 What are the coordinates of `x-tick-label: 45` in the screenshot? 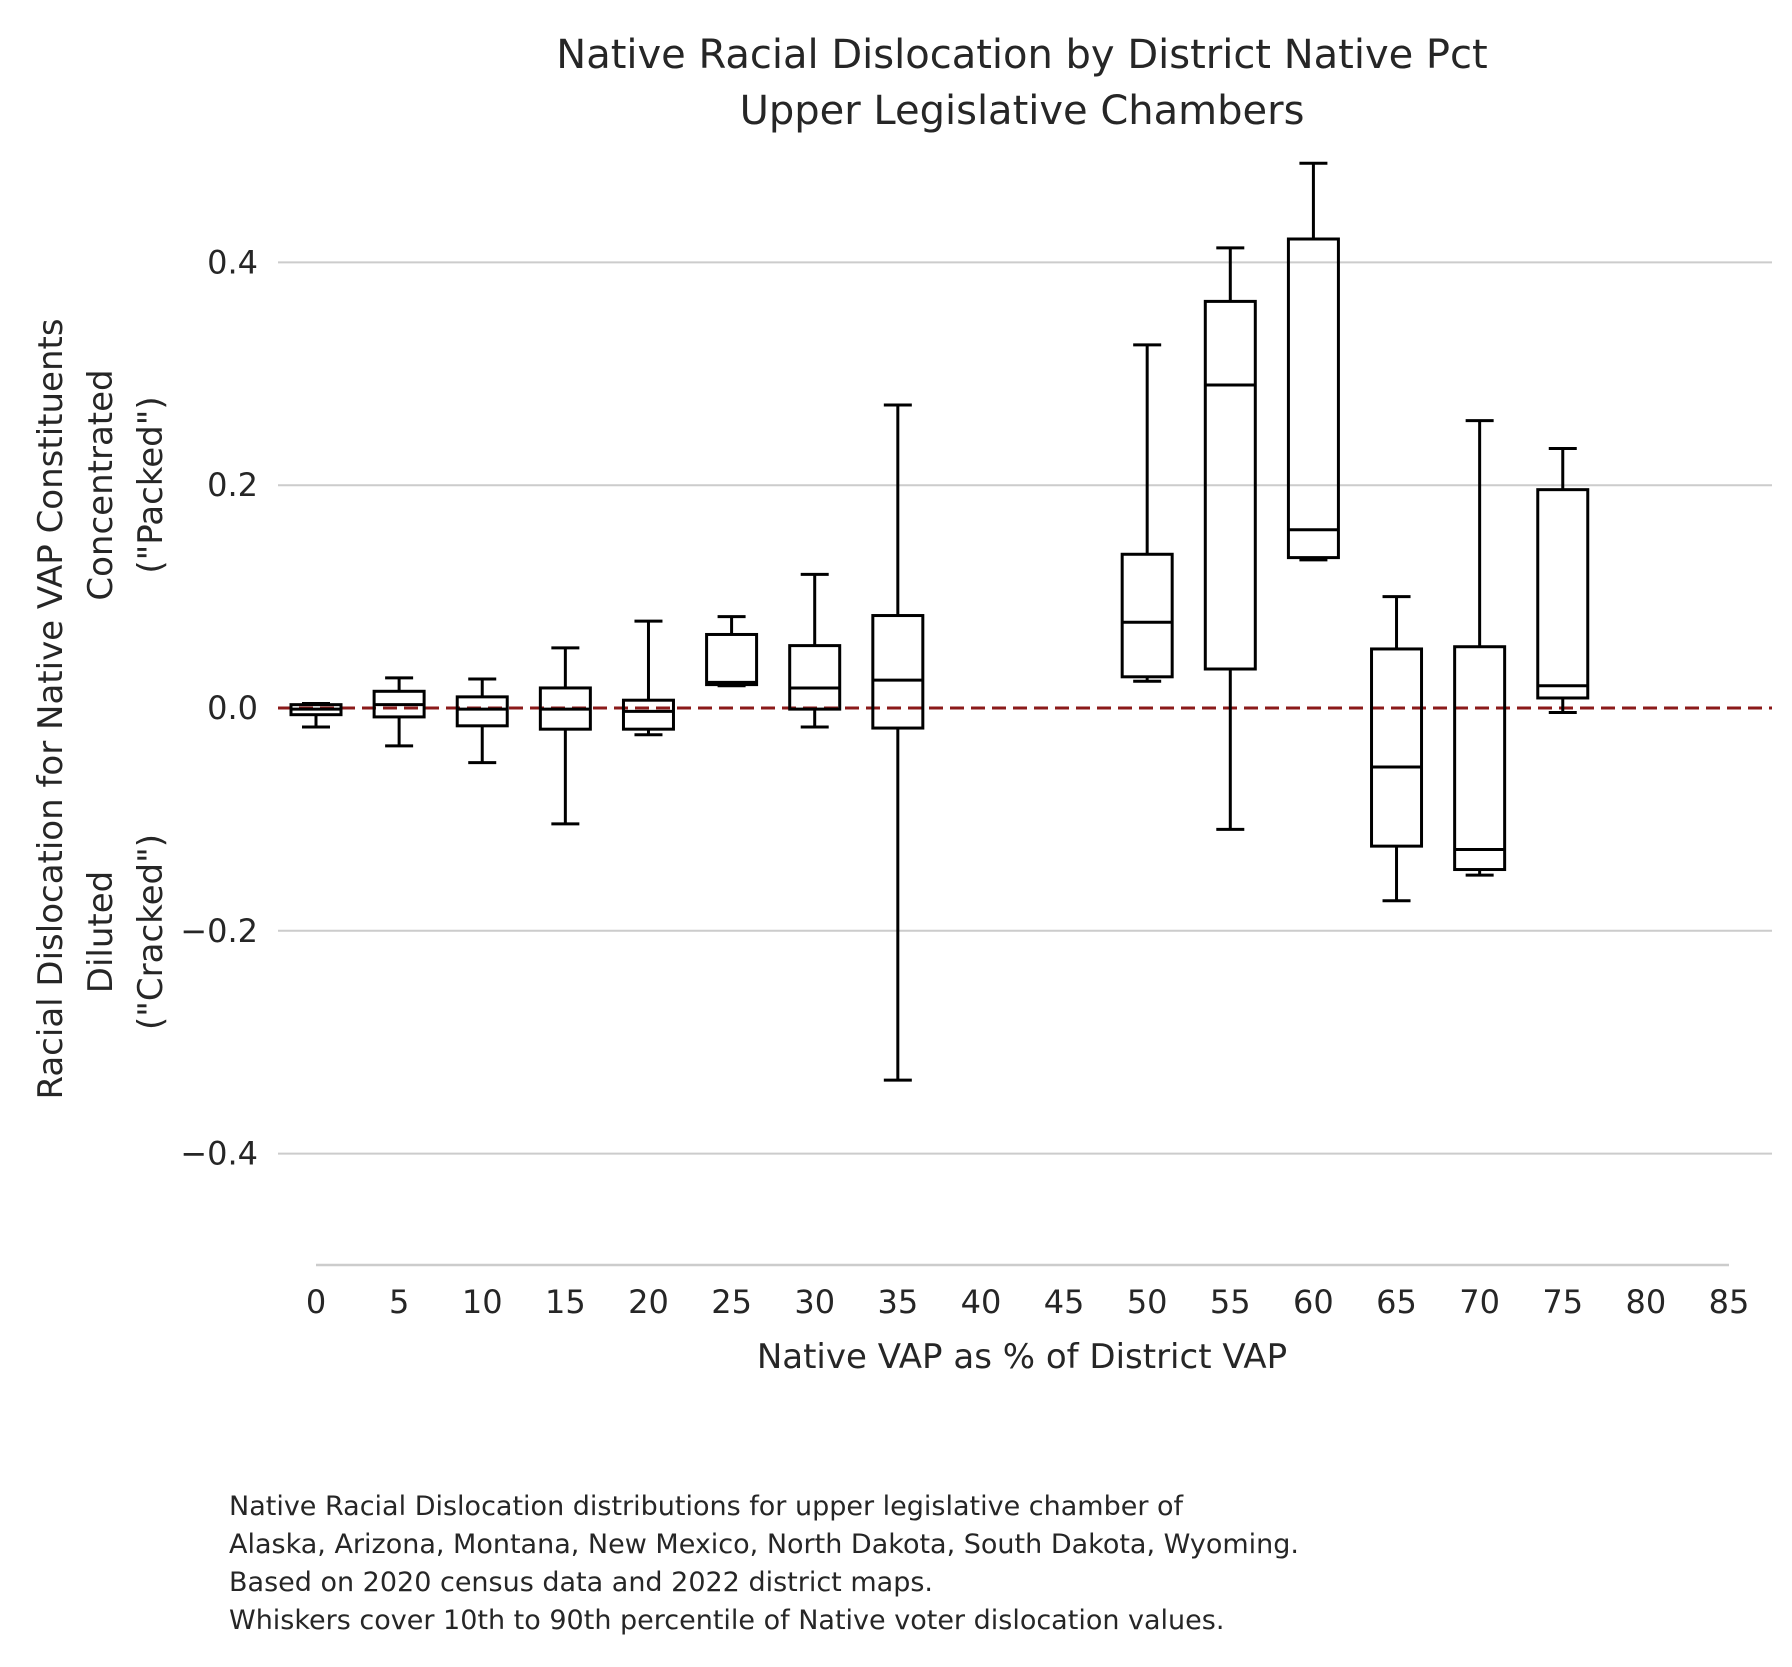 It's located at (1064, 1302).